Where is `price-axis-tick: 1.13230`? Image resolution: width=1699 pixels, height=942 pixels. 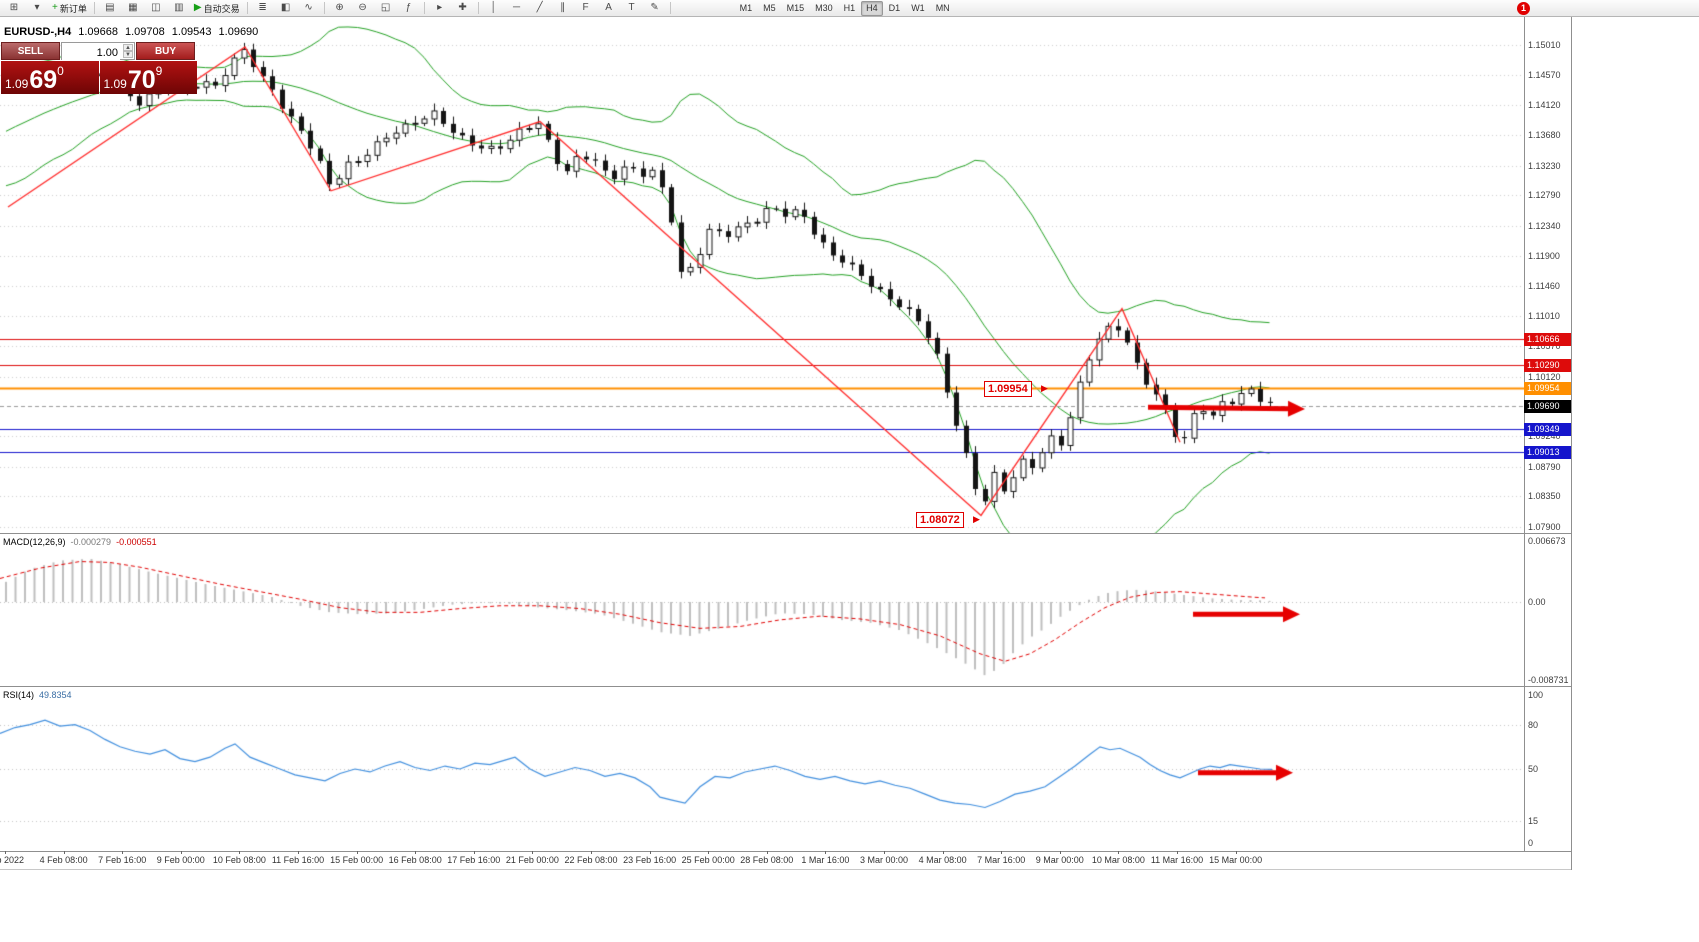 price-axis-tick: 1.13230 is located at coordinates (1544, 165).